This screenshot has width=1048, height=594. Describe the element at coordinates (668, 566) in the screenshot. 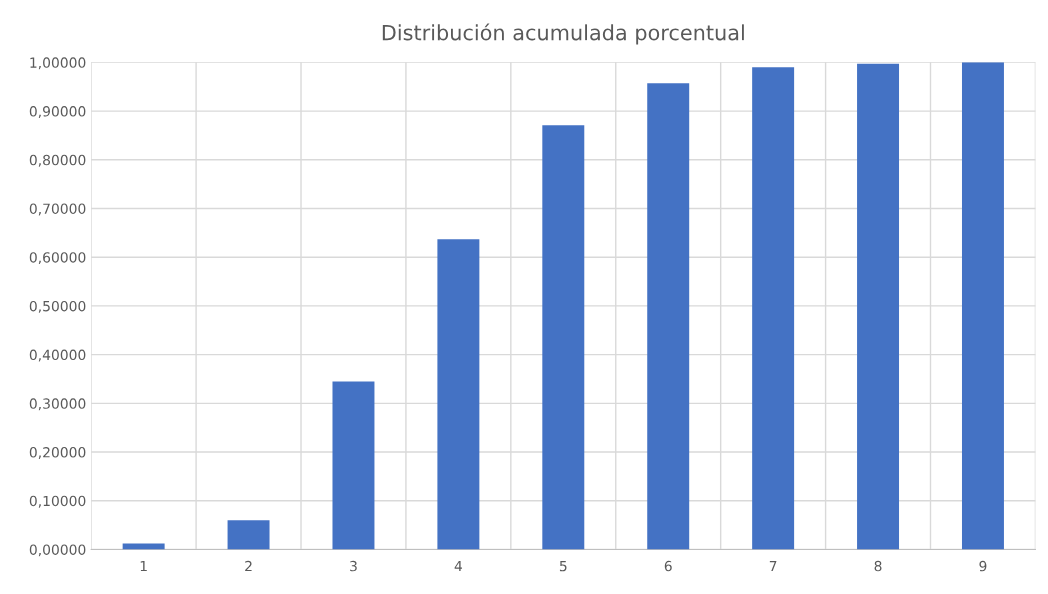

I see `x-tick-label: 6` at that location.